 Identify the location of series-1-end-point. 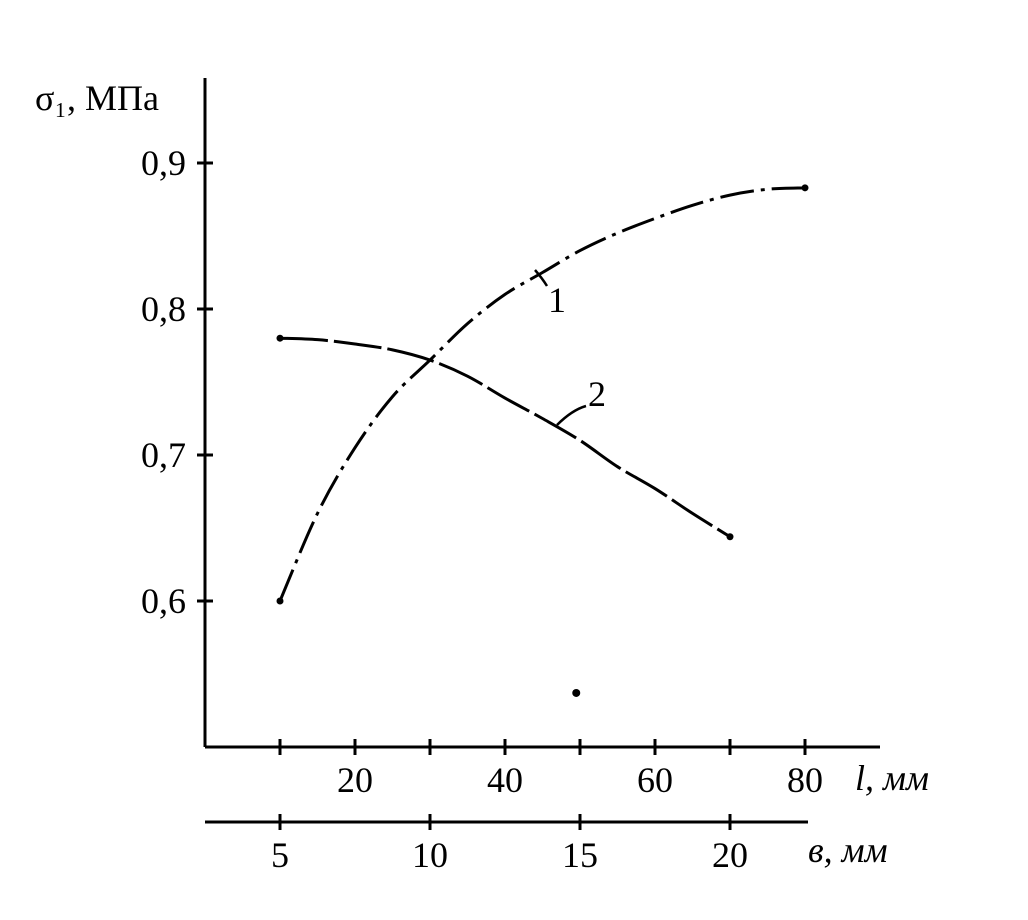
(805, 188).